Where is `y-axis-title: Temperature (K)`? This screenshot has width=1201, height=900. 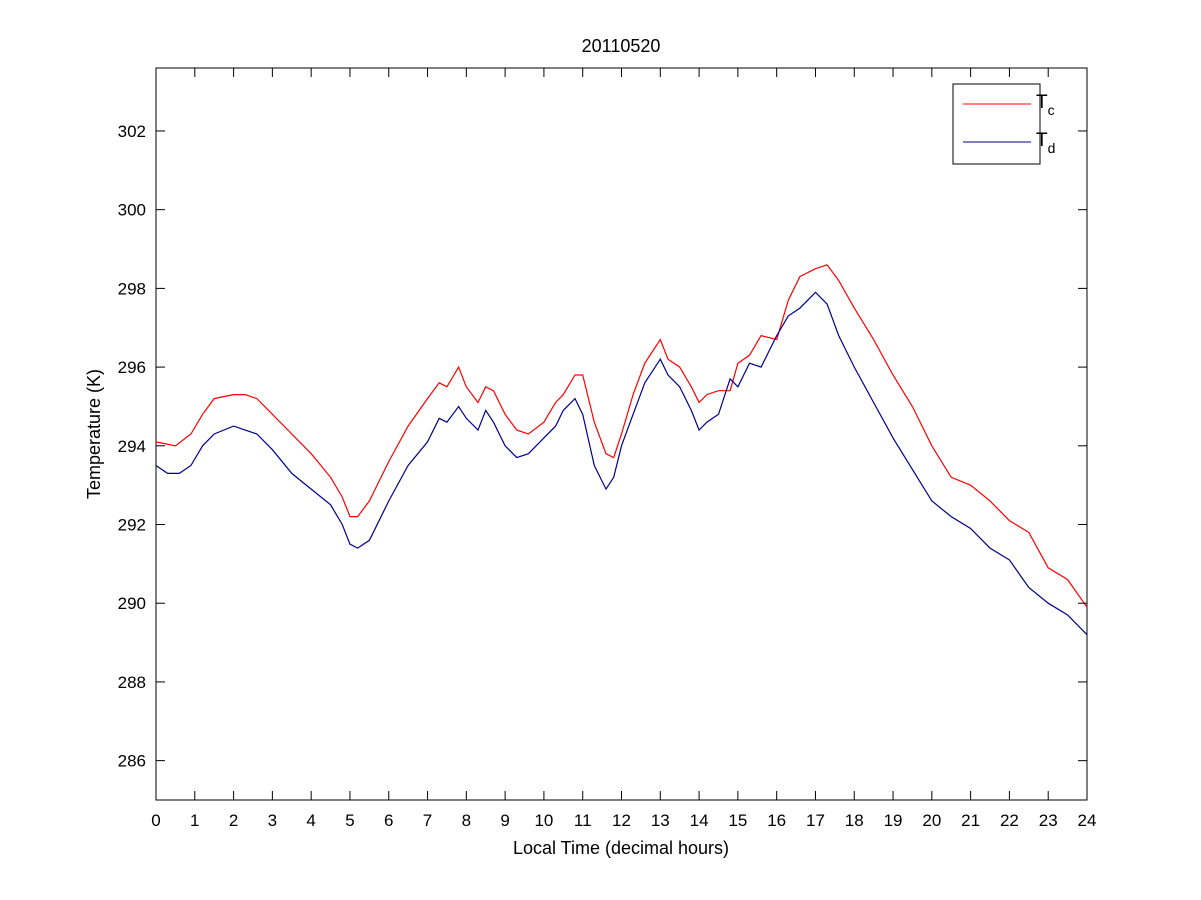
y-axis-title: Temperature (K) is located at coordinates (94, 434).